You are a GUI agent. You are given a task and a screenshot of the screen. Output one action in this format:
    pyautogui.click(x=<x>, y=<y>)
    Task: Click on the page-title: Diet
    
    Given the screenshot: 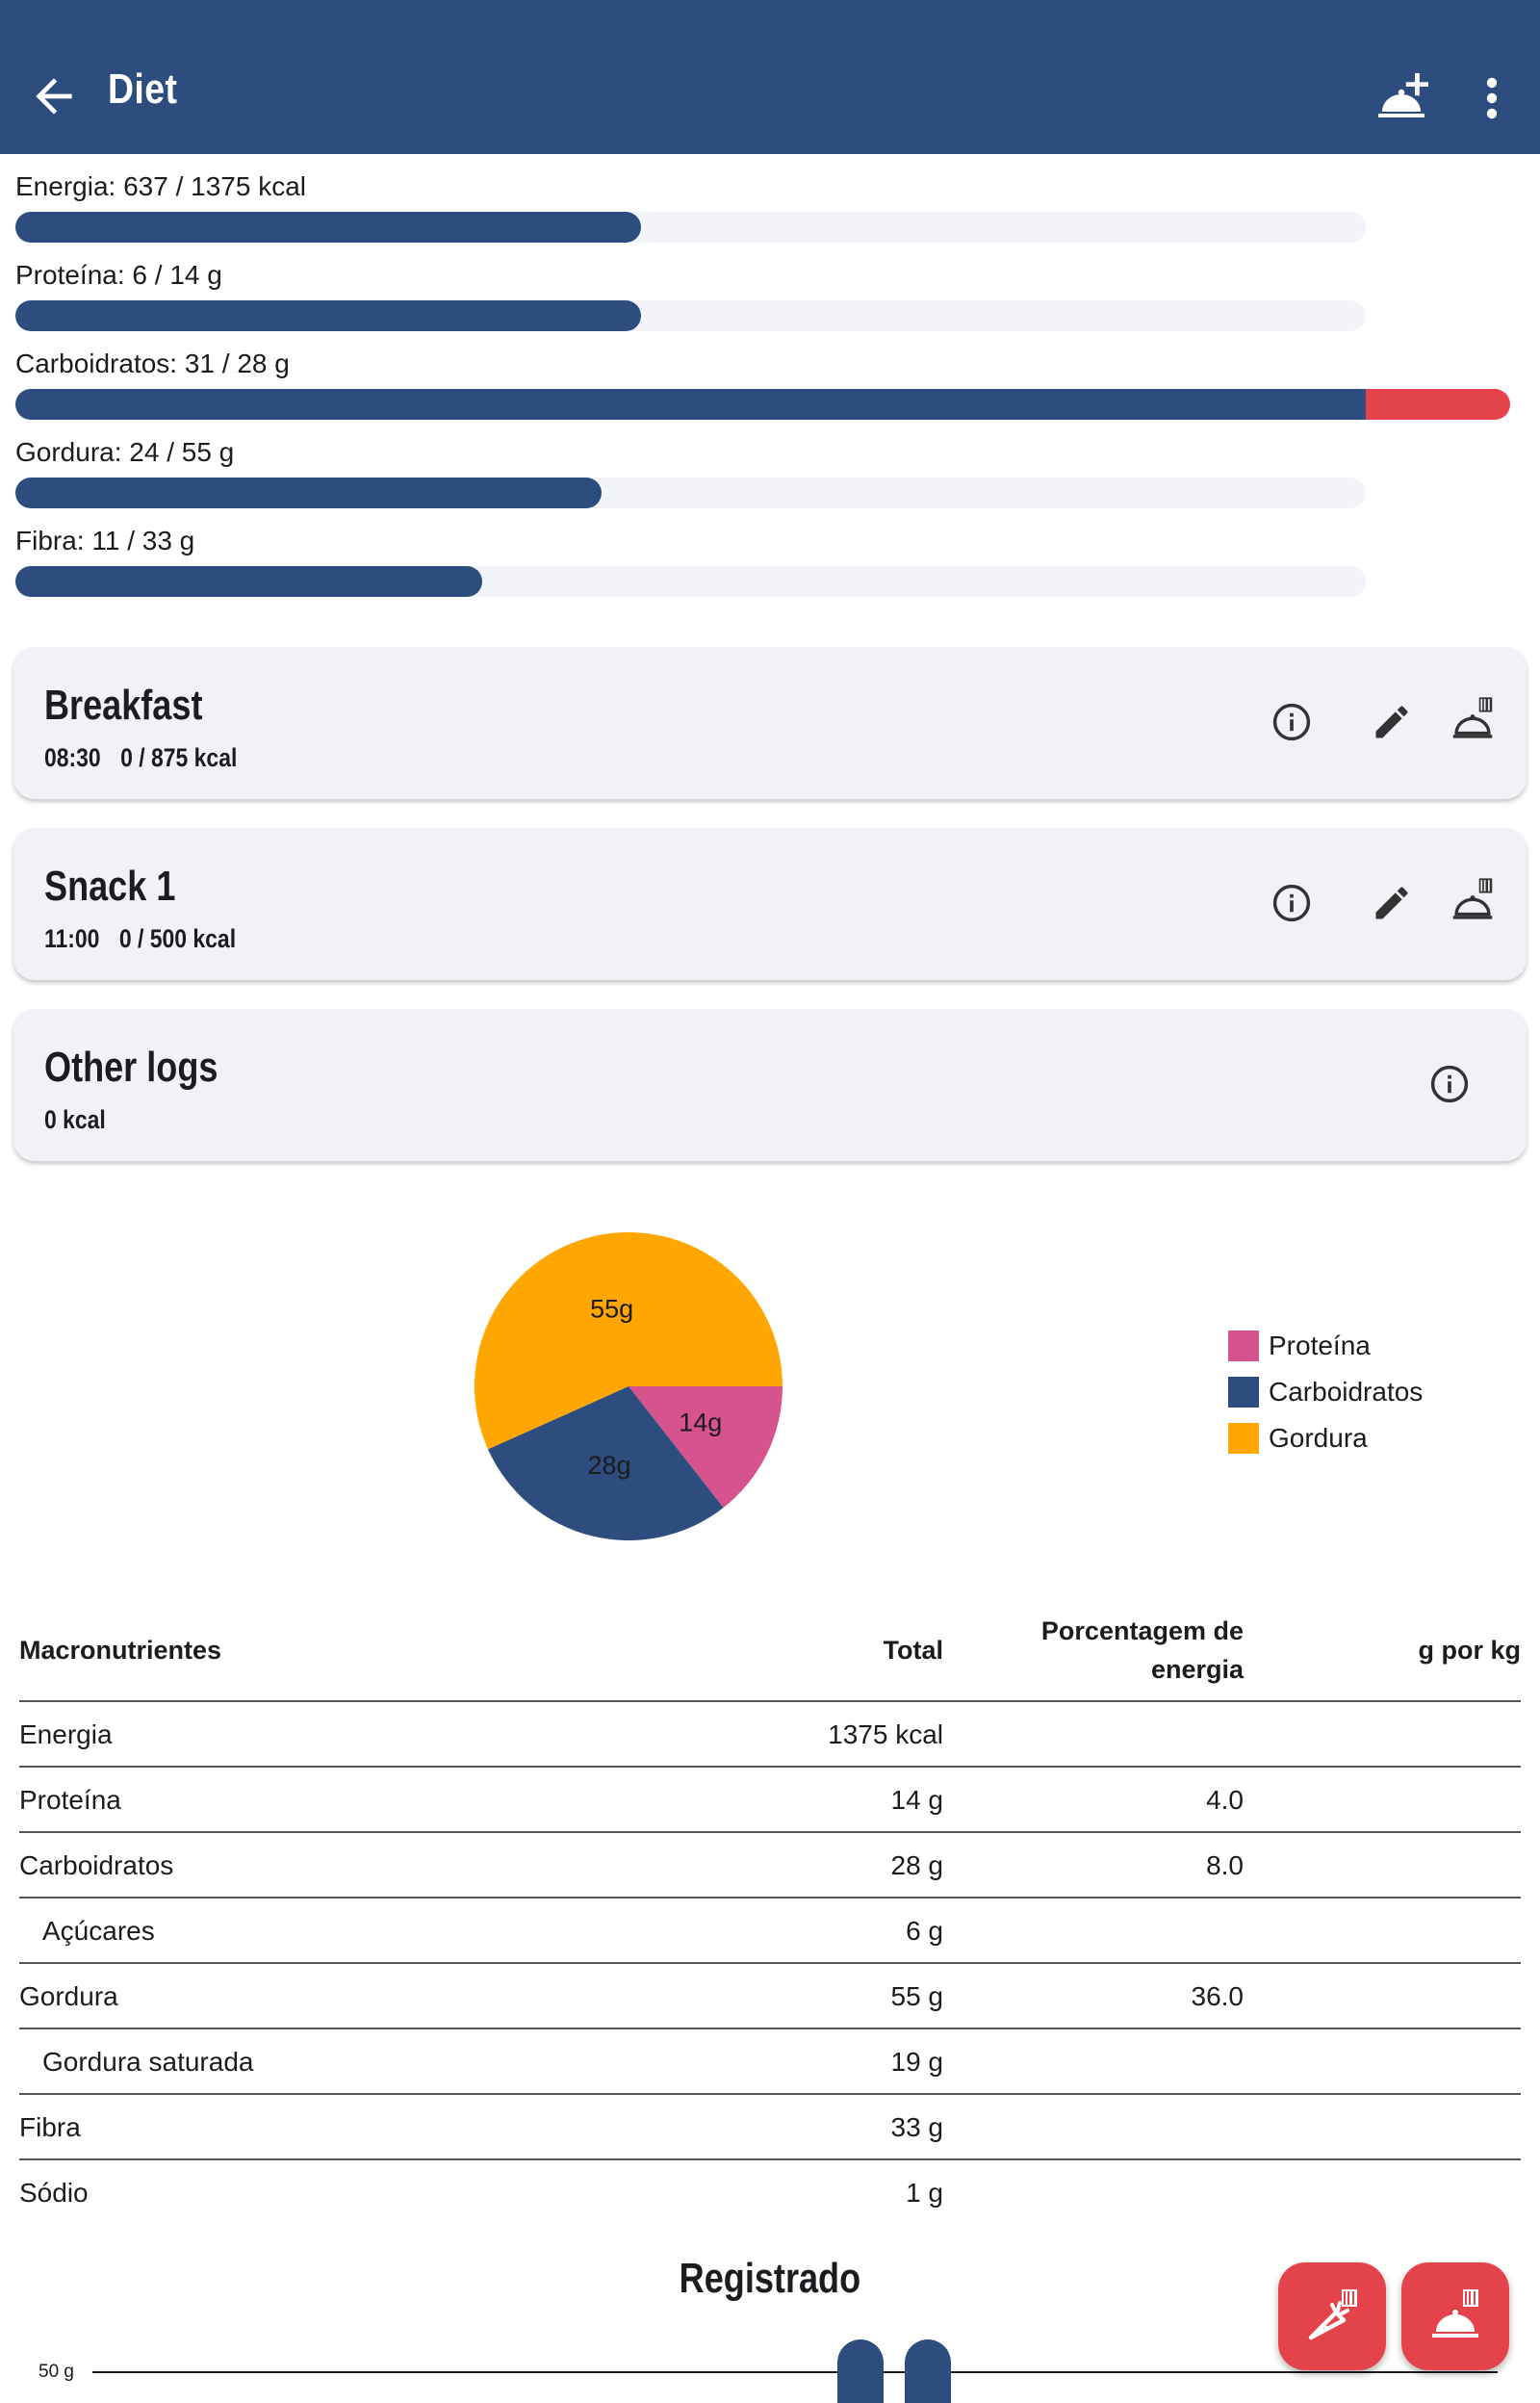 What is the action you would take?
    pyautogui.click(x=143, y=89)
    